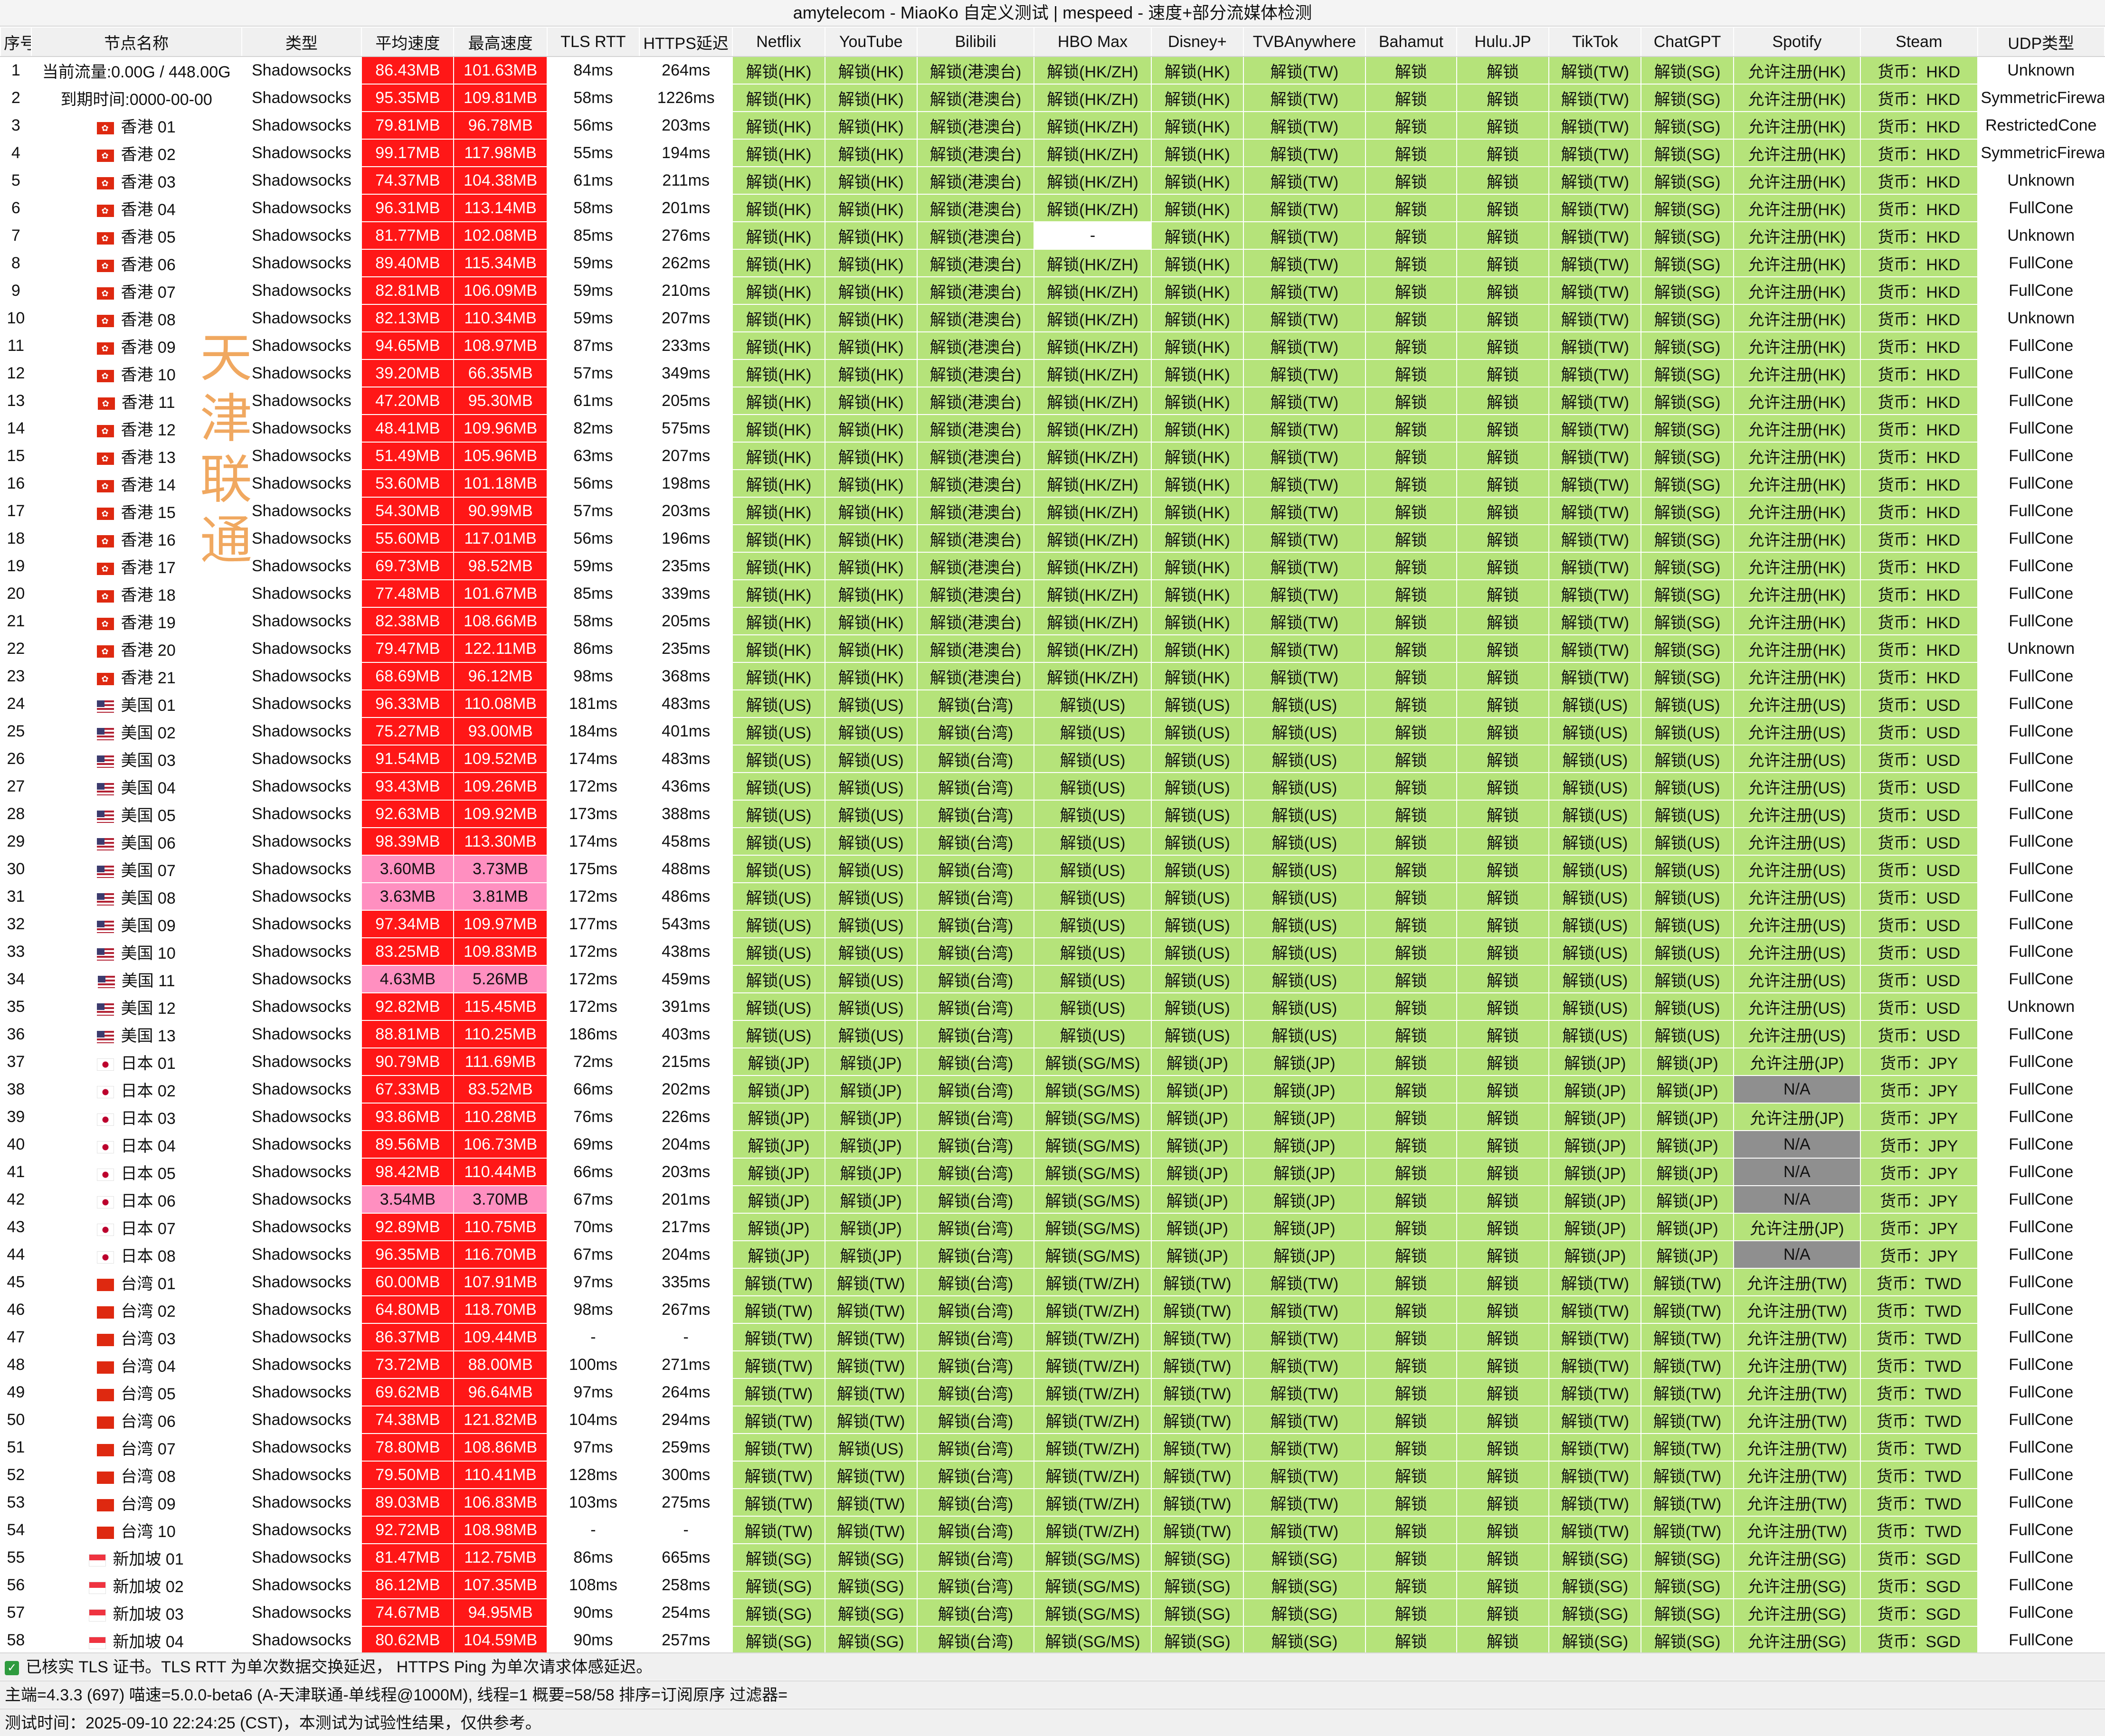 The width and height of the screenshot is (2105, 1736). What do you see at coordinates (1595, 42) in the screenshot?
I see `column-header: TikTok` at bounding box center [1595, 42].